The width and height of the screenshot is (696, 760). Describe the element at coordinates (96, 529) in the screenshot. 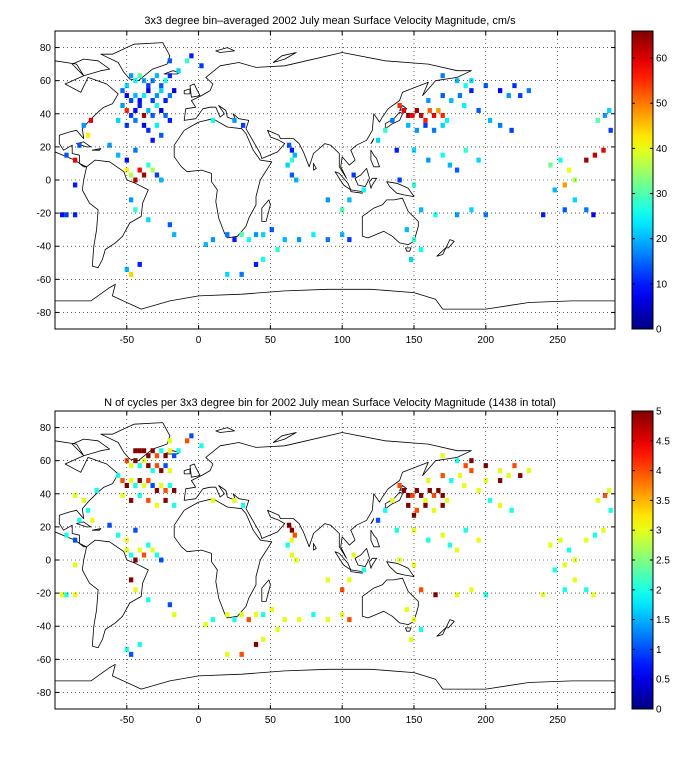

I see `landmass-hispaniola` at that location.